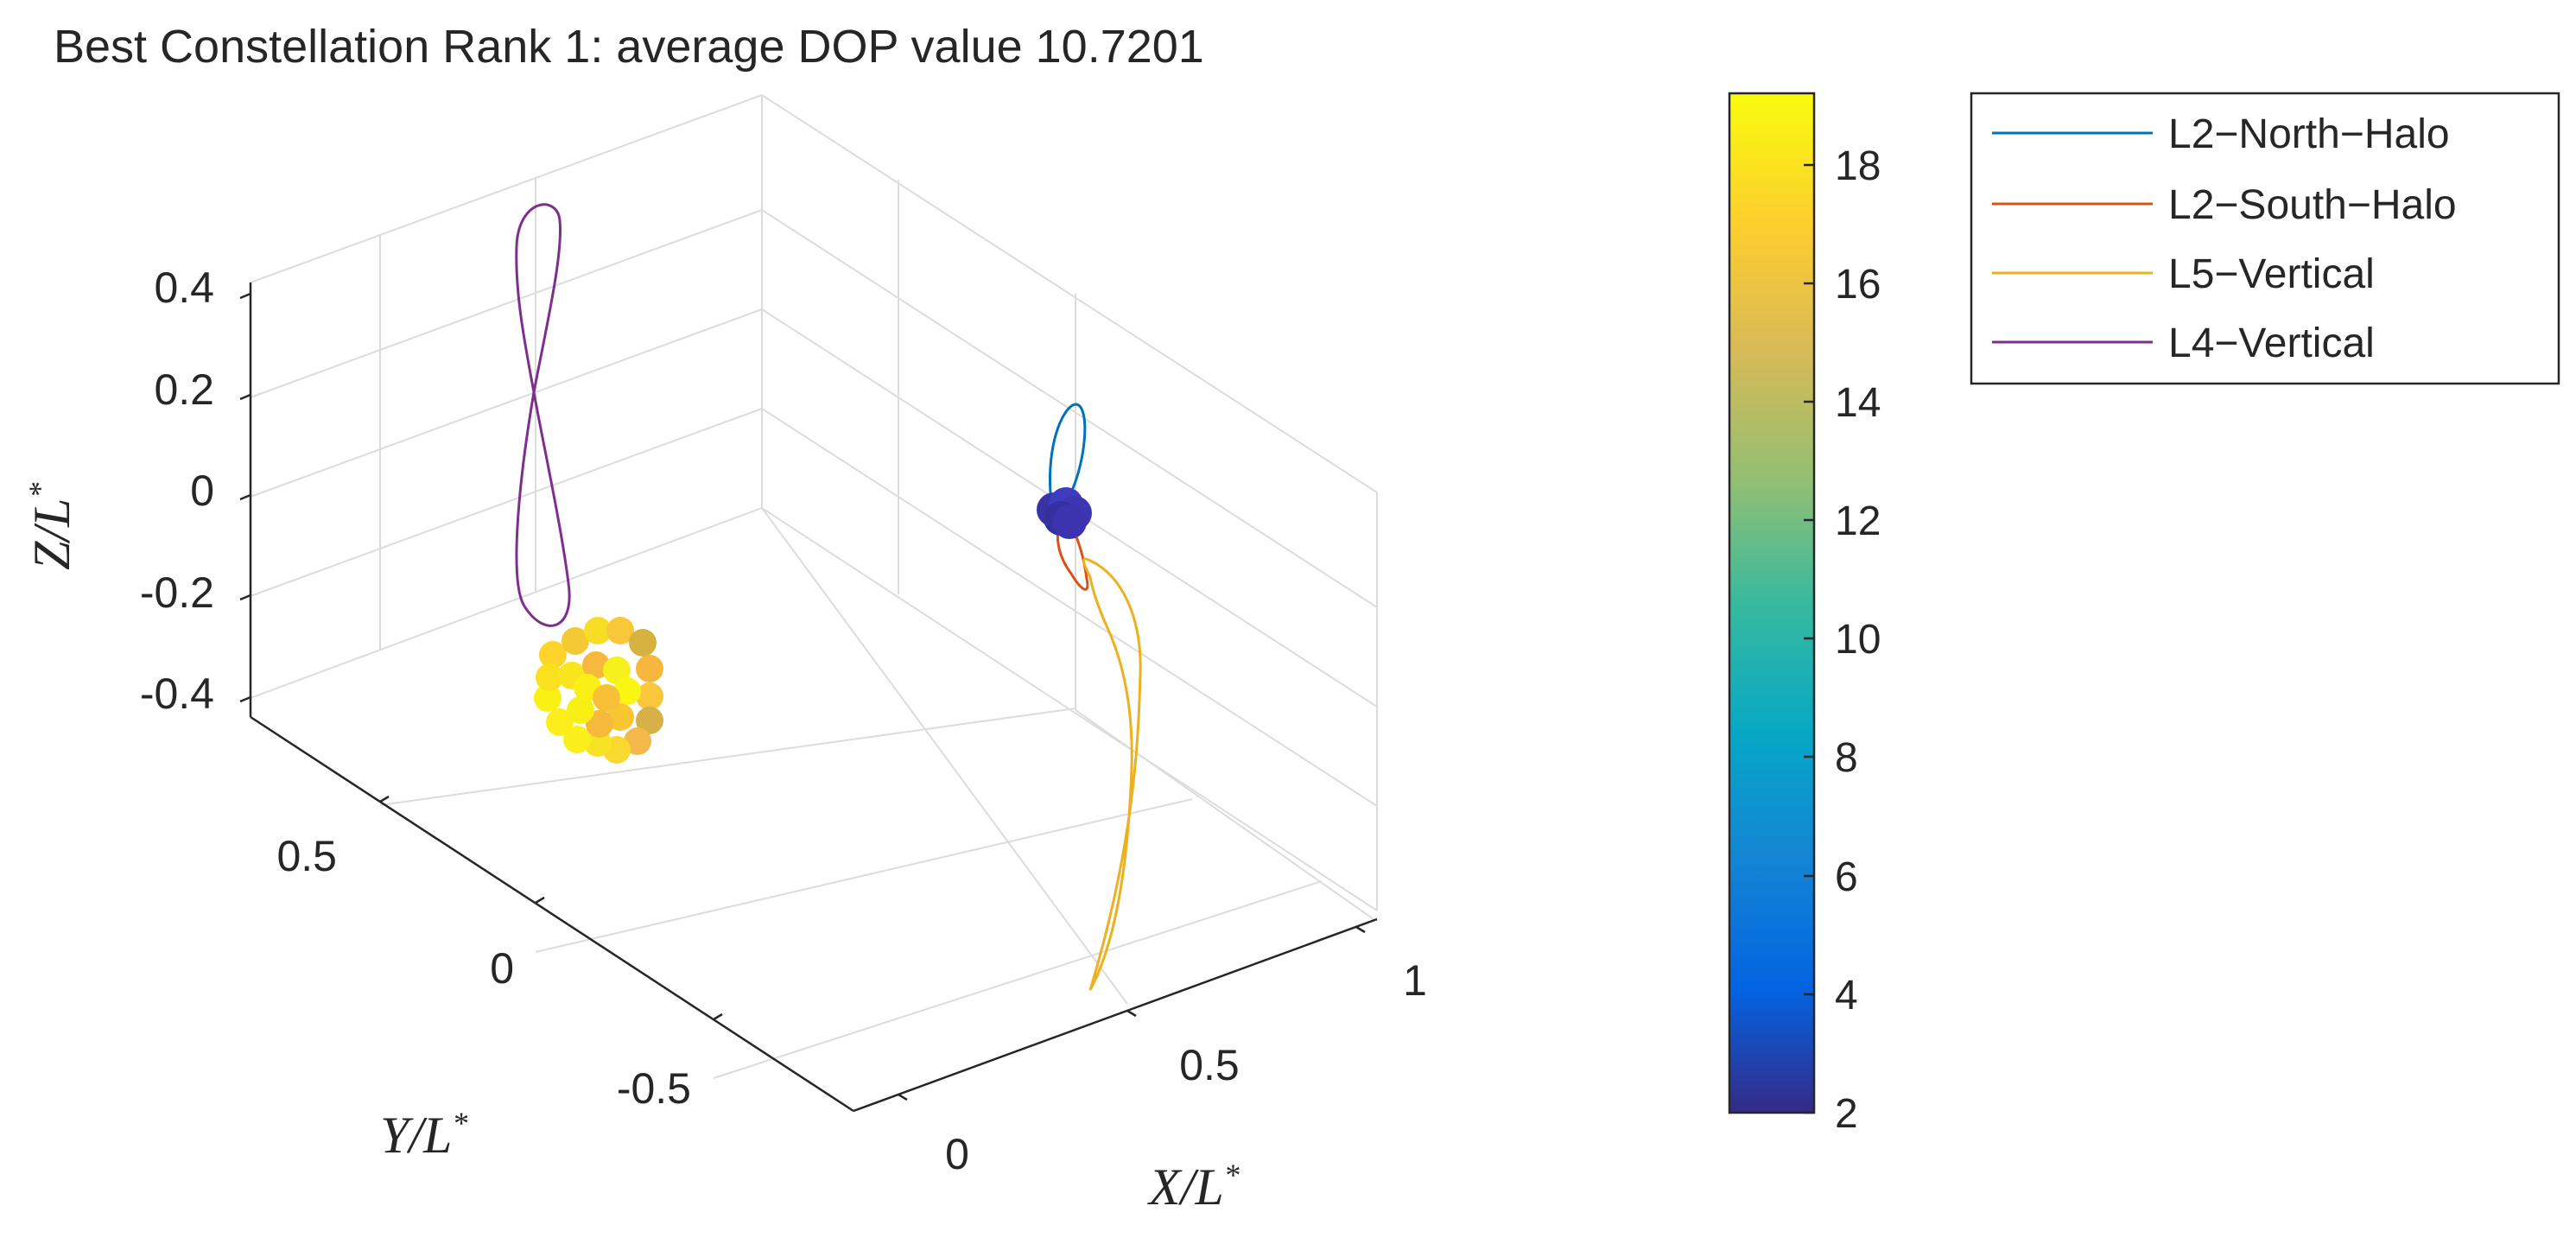 The width and height of the screenshot is (2576, 1244). What do you see at coordinates (2312, 205) in the screenshot?
I see `legend-label: L2−South−Halo` at bounding box center [2312, 205].